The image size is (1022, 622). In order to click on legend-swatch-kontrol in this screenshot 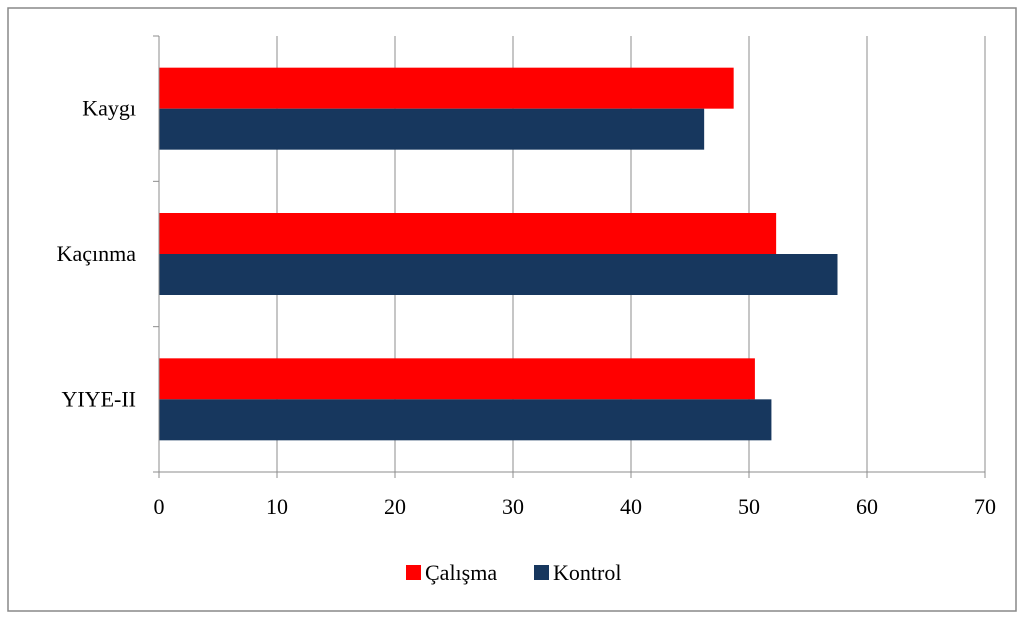, I will do `click(541, 572)`.